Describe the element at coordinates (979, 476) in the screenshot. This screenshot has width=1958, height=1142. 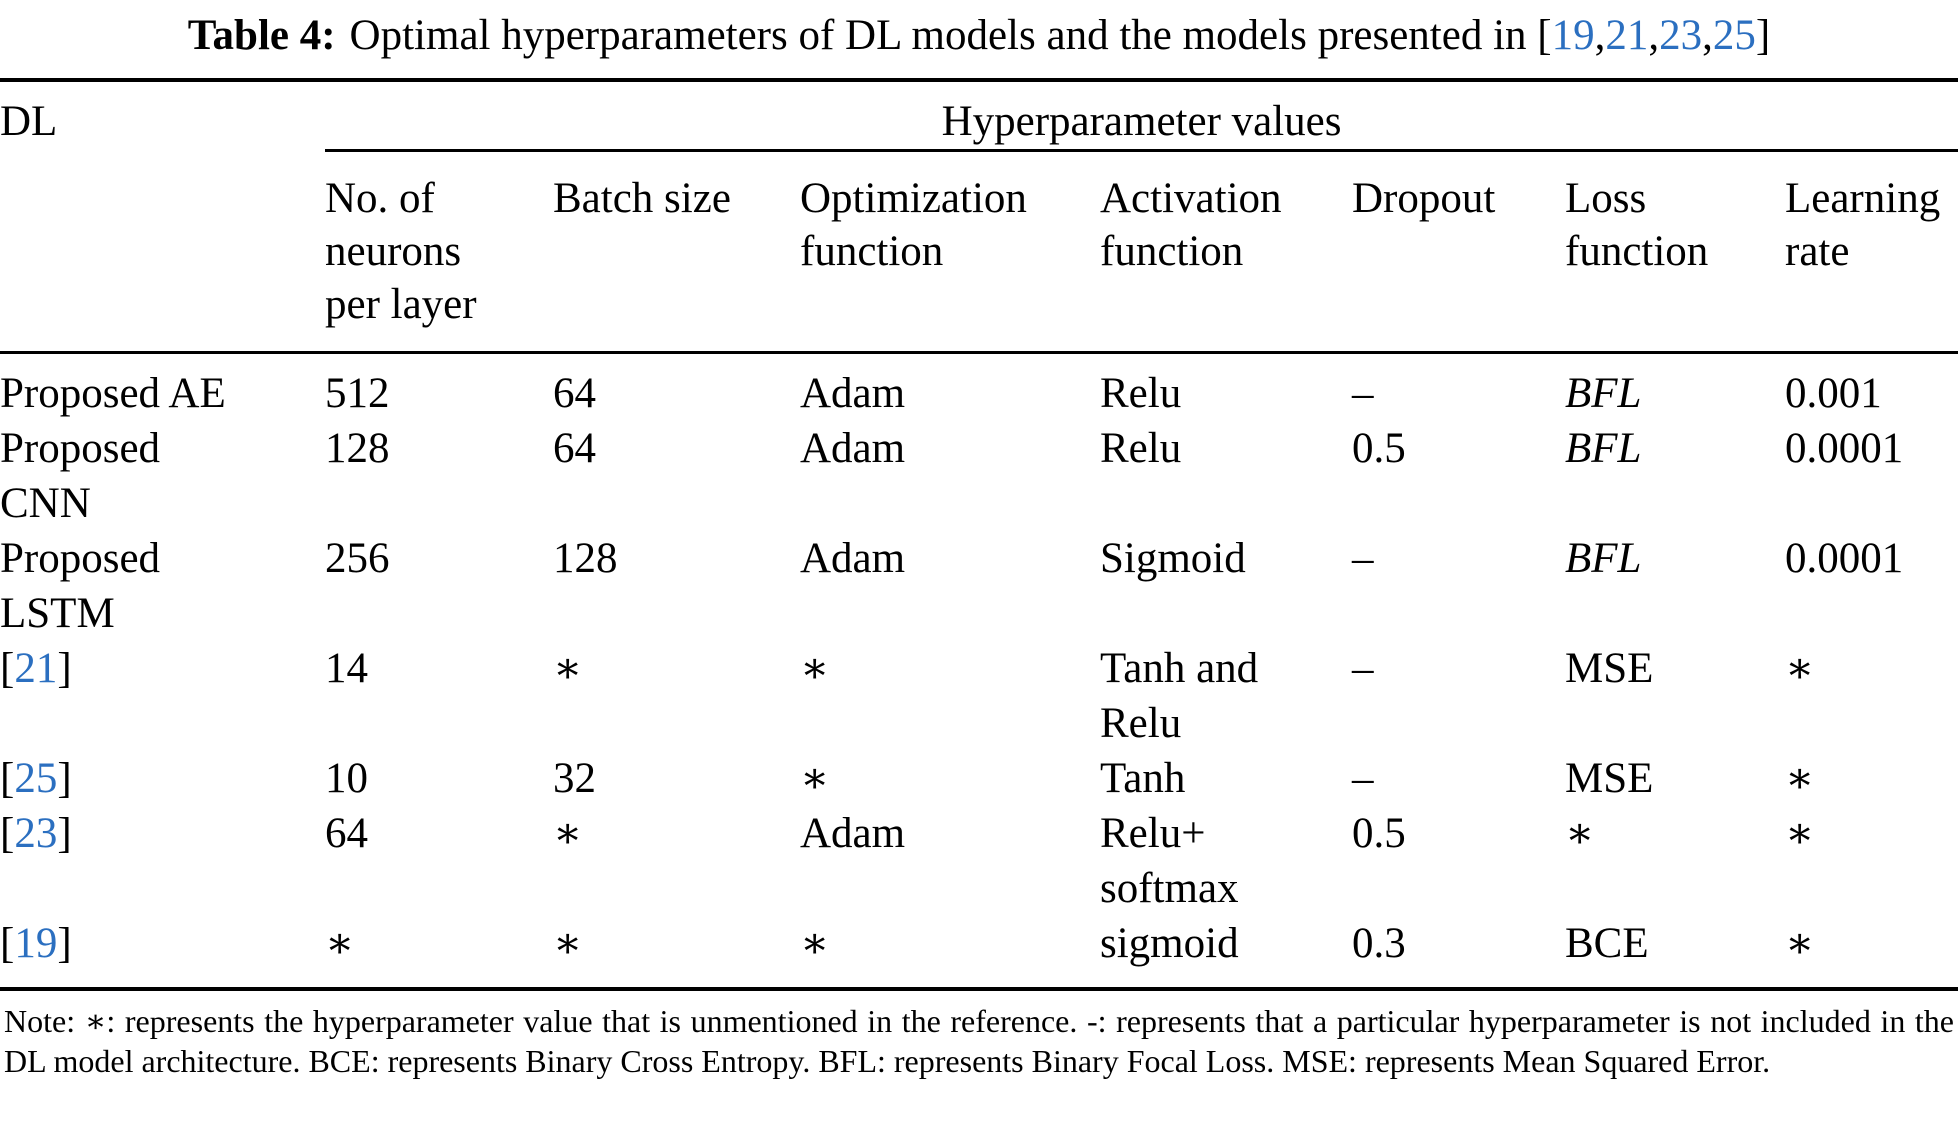
I see `table-row: Proposed CNN 128 64 Adam Relu 0.5 BFL 0.0001` at that location.